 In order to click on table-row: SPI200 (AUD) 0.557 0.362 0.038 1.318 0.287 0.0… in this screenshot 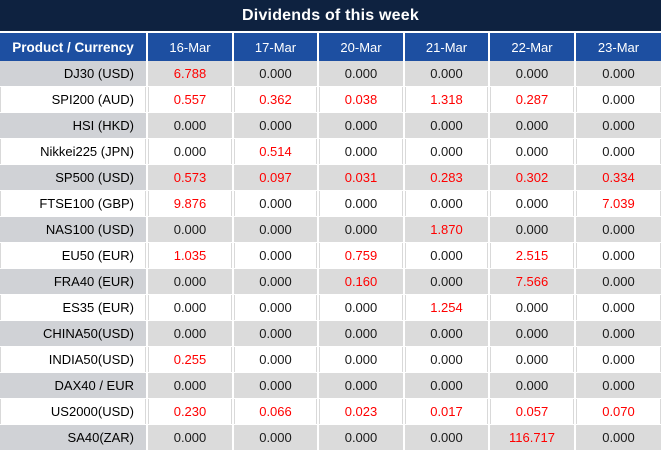, I will do `click(330, 100)`.